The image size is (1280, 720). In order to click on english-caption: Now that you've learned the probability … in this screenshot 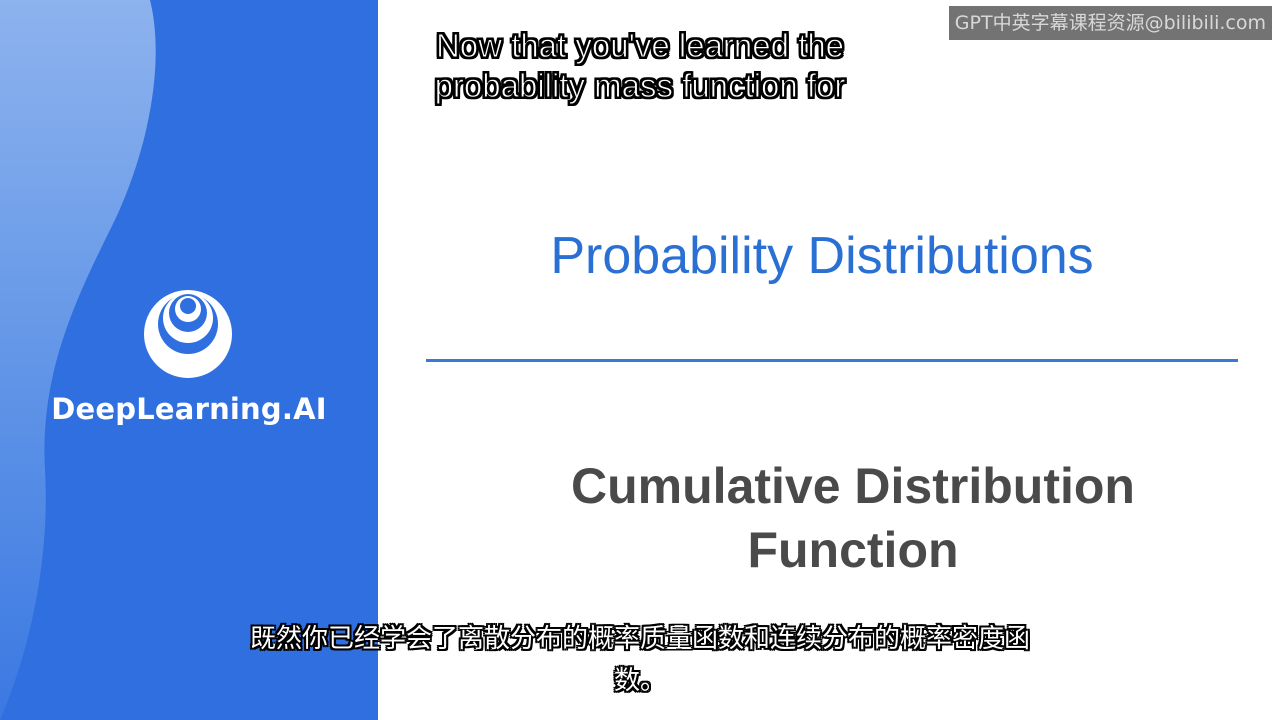, I will do `click(640, 66)`.